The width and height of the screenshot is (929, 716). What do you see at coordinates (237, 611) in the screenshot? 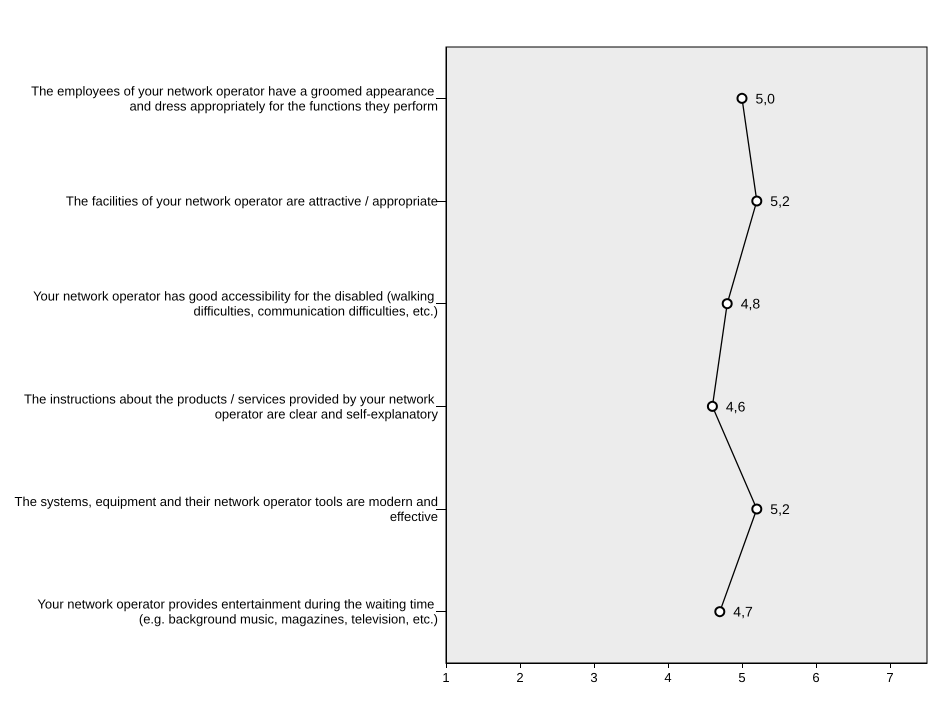
I see `y-tick-label: Your network operator provides entertainment during the waiting time (e.g. background music, magazines, television, etc.)` at bounding box center [237, 611].